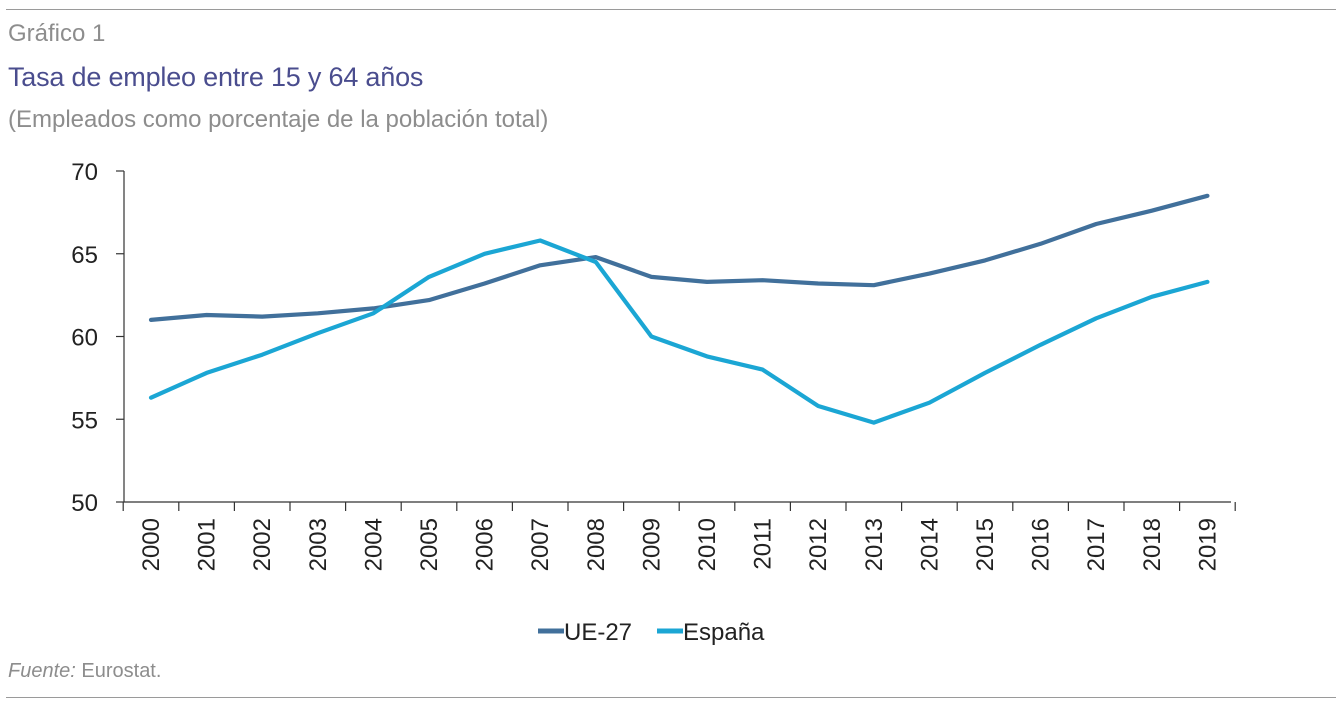 The width and height of the screenshot is (1342, 708). Describe the element at coordinates (598, 632) in the screenshot. I see `legend-label-ue27: UE-27` at that location.